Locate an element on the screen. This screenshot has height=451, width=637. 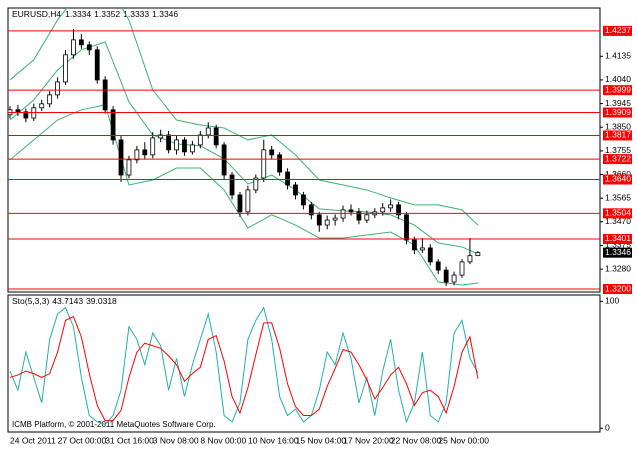
level-label: 1.3722 is located at coordinates (618, 158).